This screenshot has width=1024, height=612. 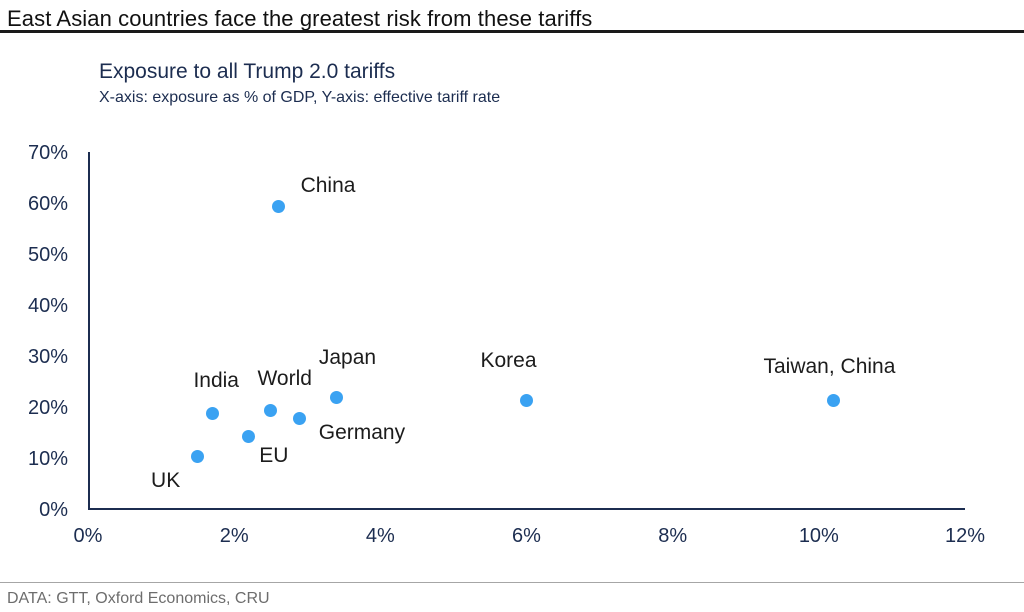 I want to click on x-tick-label-2: 2%, so click(x=234, y=536).